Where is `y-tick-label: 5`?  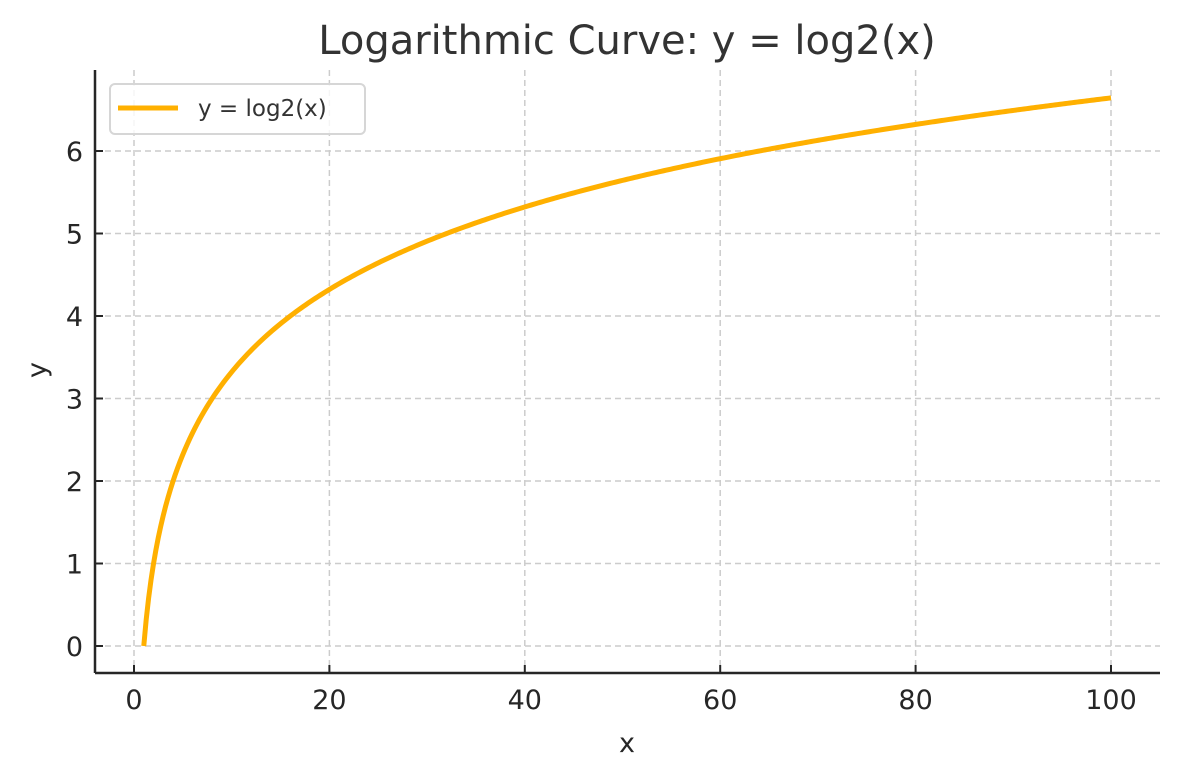
y-tick-label: 5 is located at coordinates (74, 235).